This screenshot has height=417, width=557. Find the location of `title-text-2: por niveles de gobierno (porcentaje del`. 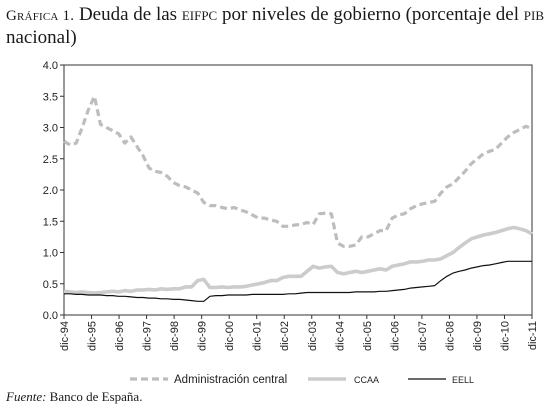

title-text-2: por niveles de gobierno (porcentaje del is located at coordinates (370, 14).